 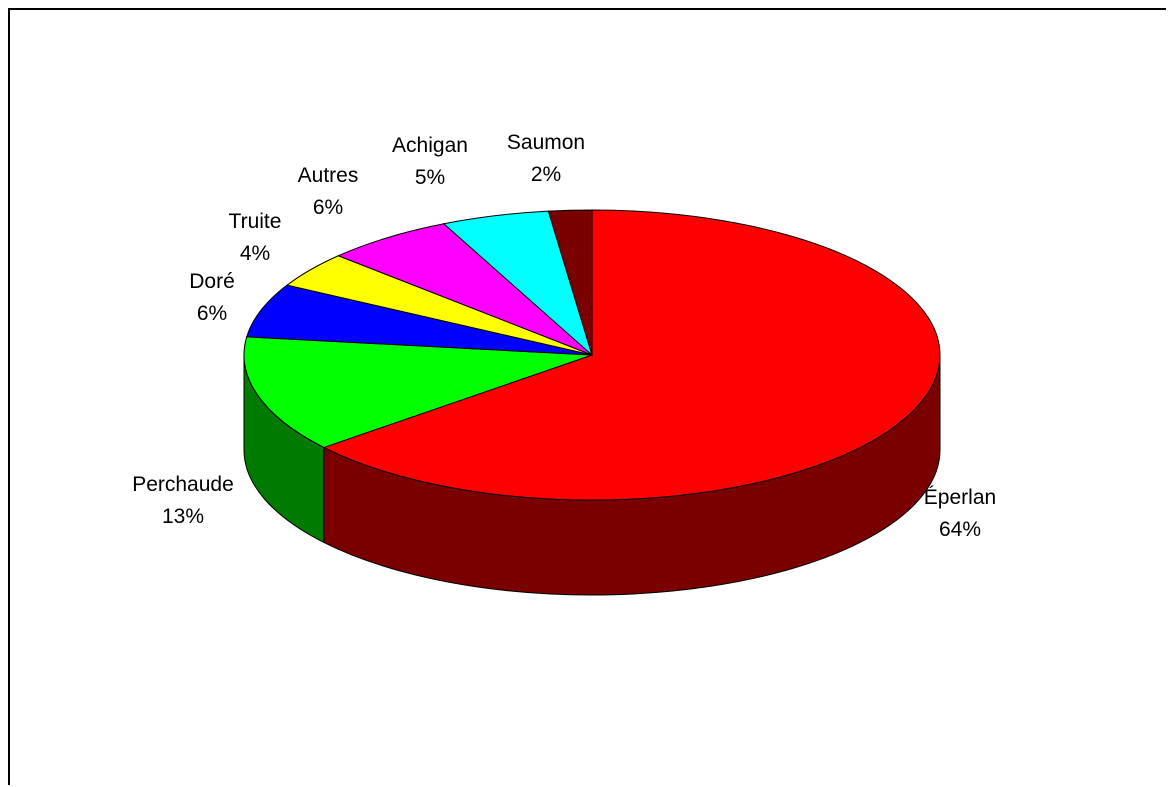 I want to click on slice-percent-4: 6%, so click(x=328, y=207).